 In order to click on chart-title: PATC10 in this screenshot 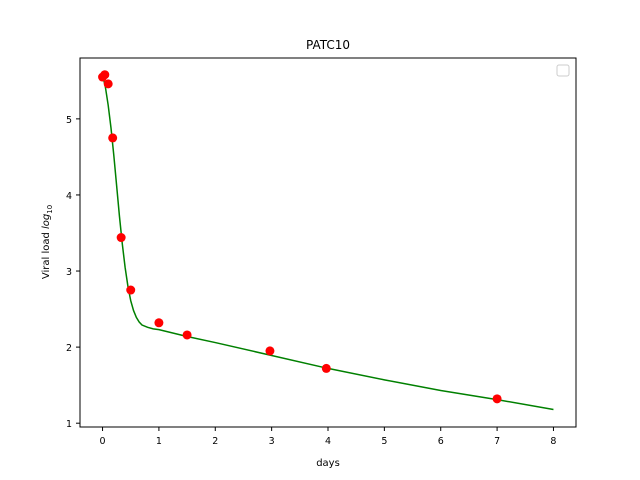, I will do `click(328, 45)`.